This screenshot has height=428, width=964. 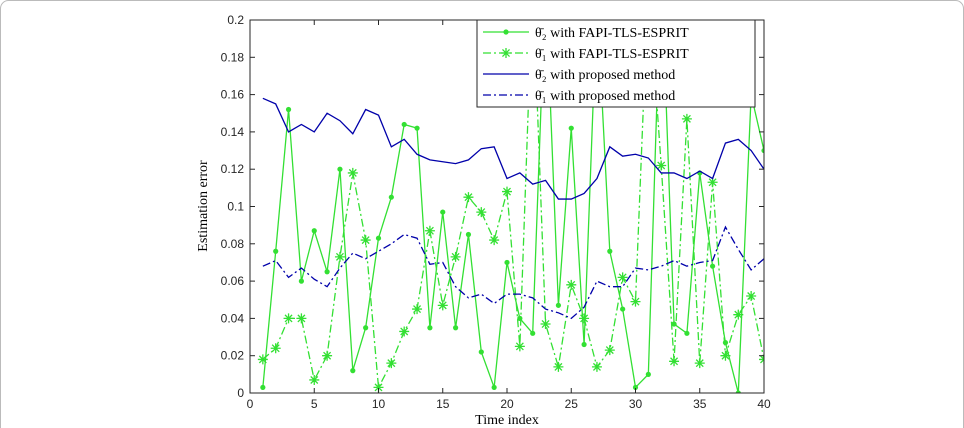 What do you see at coordinates (507, 420) in the screenshot?
I see `x-axis-label: Time index` at bounding box center [507, 420].